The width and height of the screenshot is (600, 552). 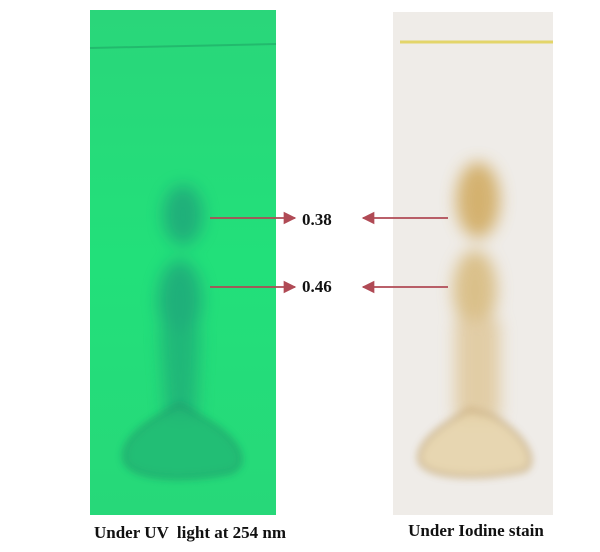 I want to click on caption: Under Iodine stain, so click(x=476, y=530).